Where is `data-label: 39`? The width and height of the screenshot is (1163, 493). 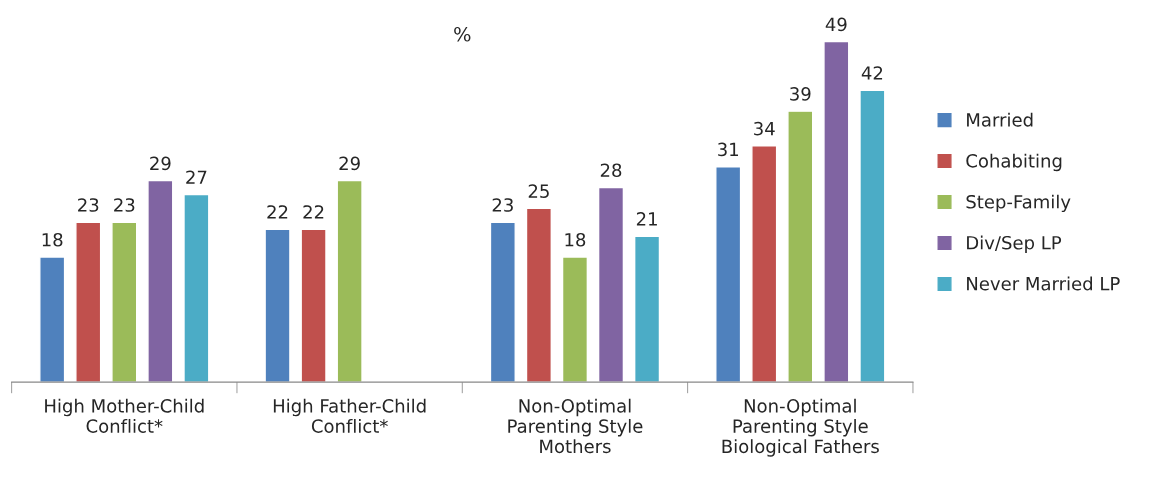
data-label: 39 is located at coordinates (800, 94).